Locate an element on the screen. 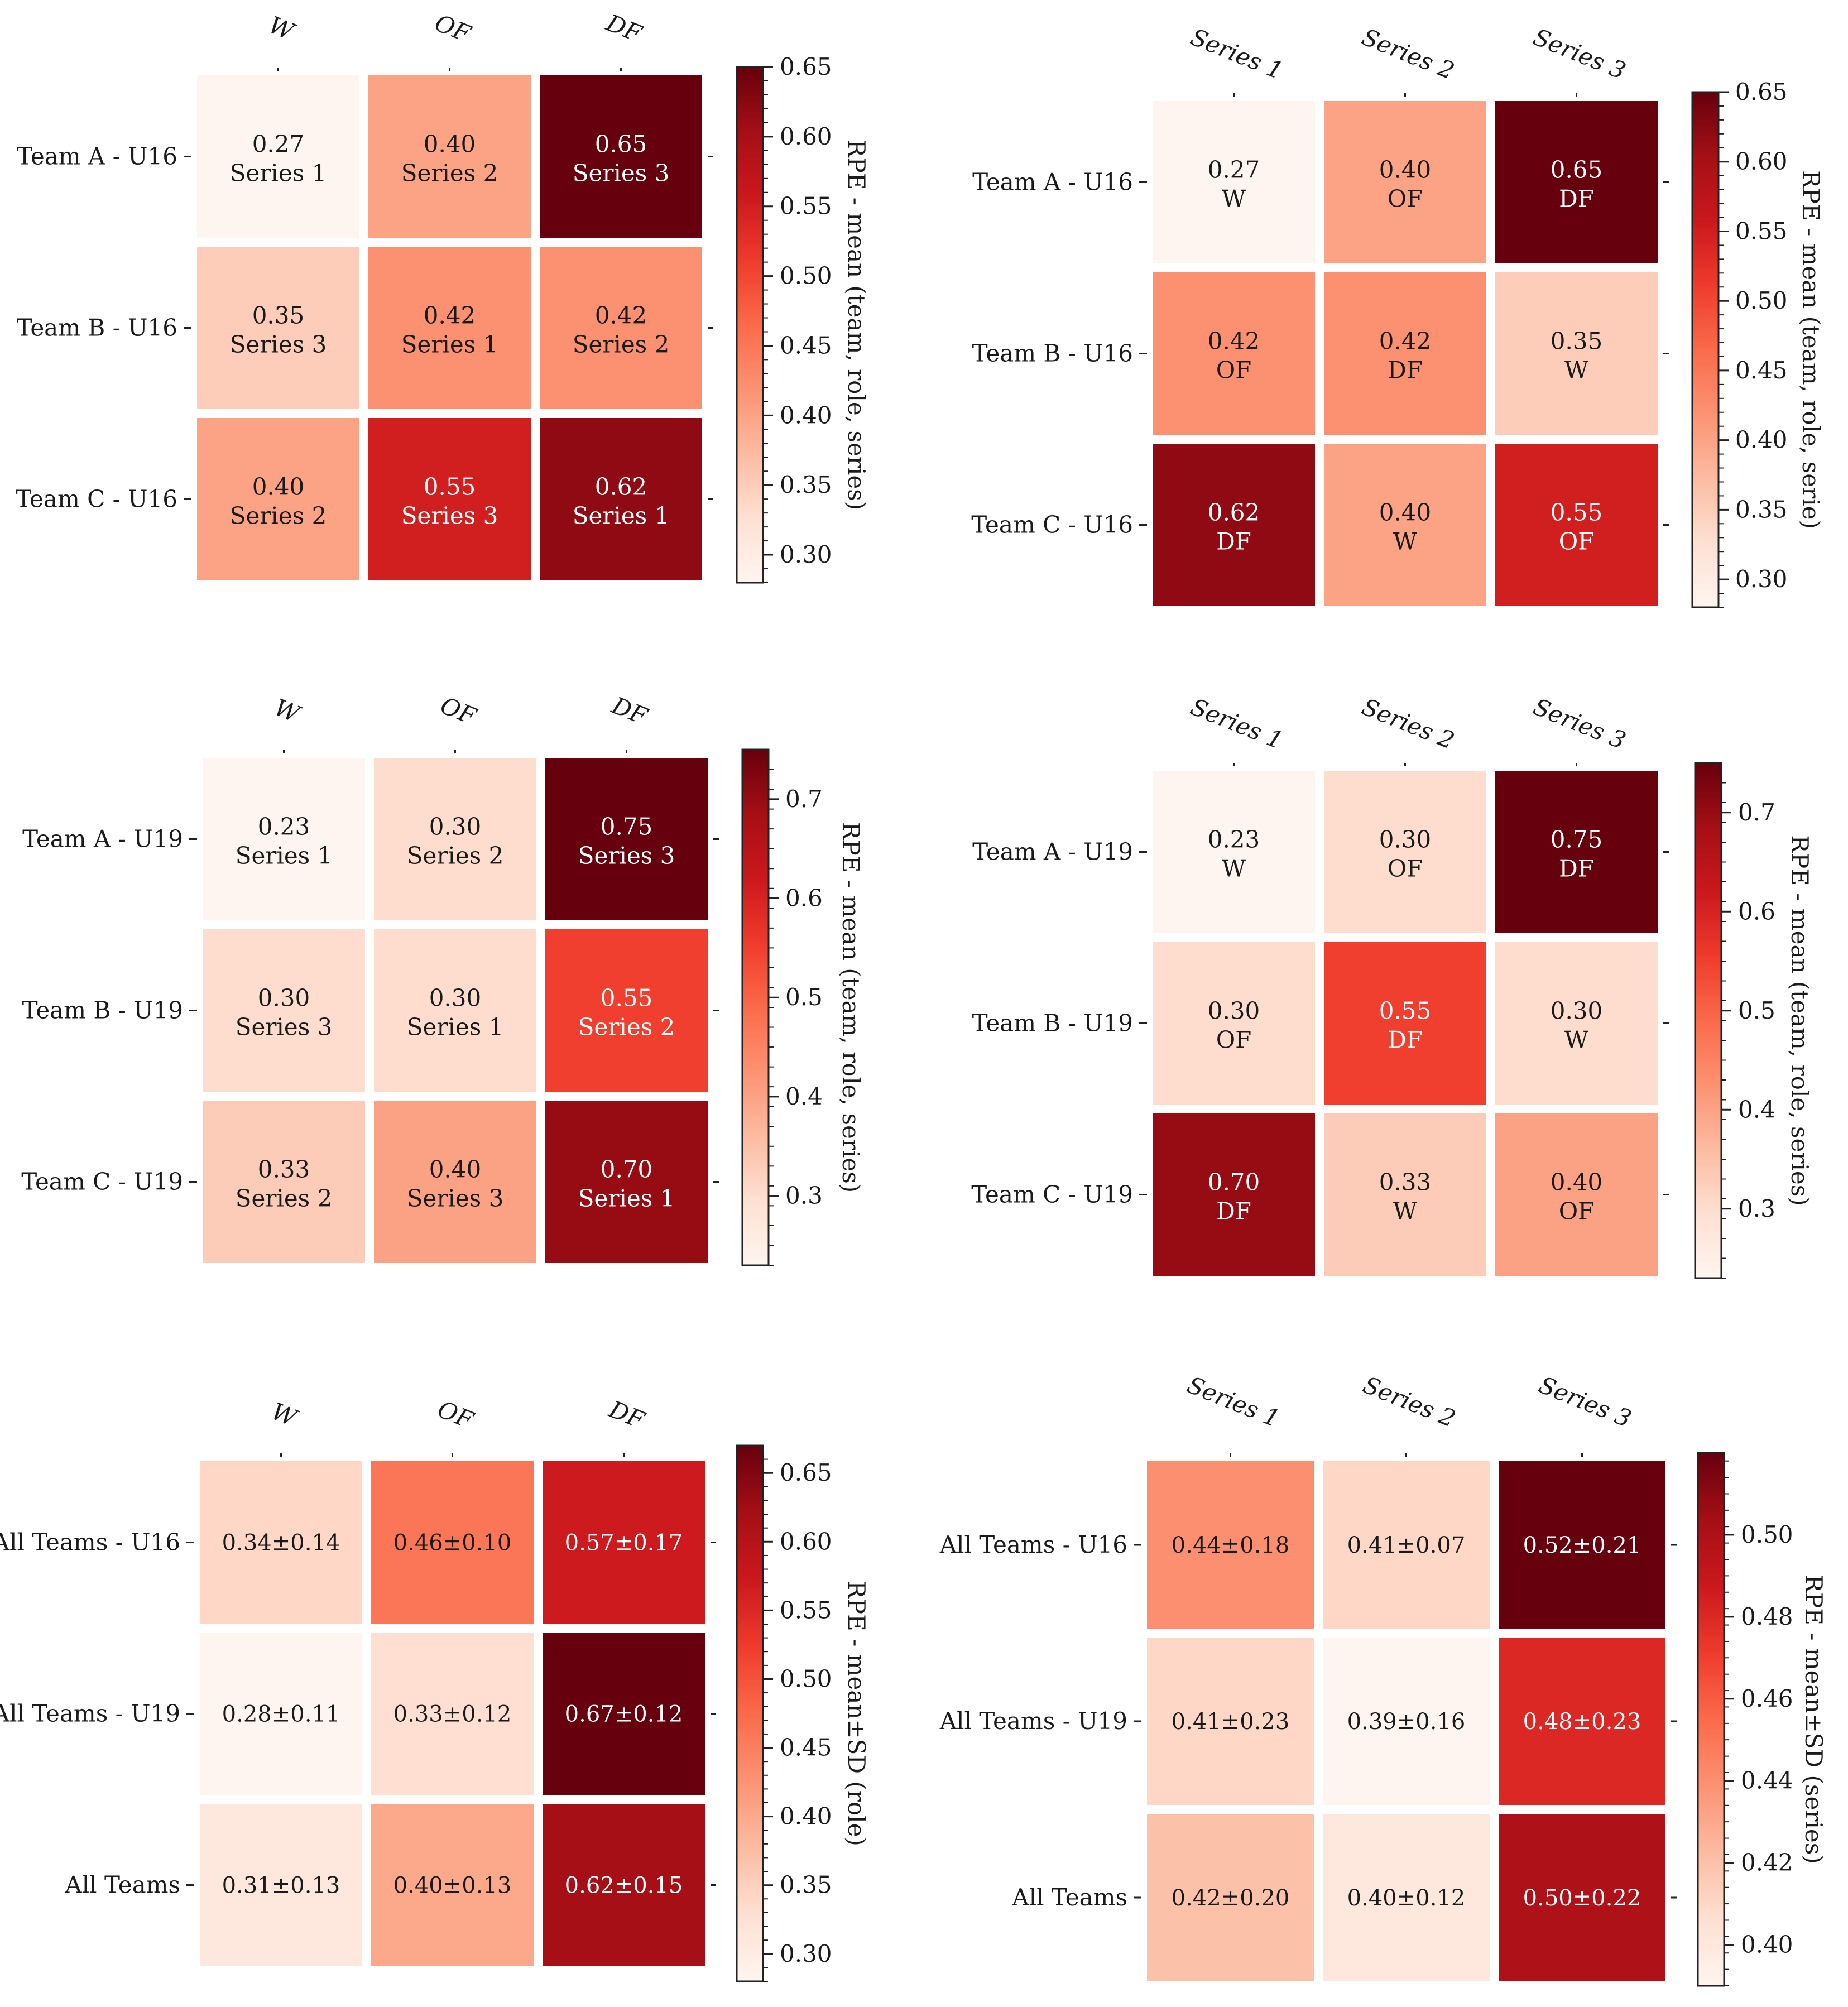  cell-value-label: 0.41±0.07 is located at coordinates (1407, 1545).